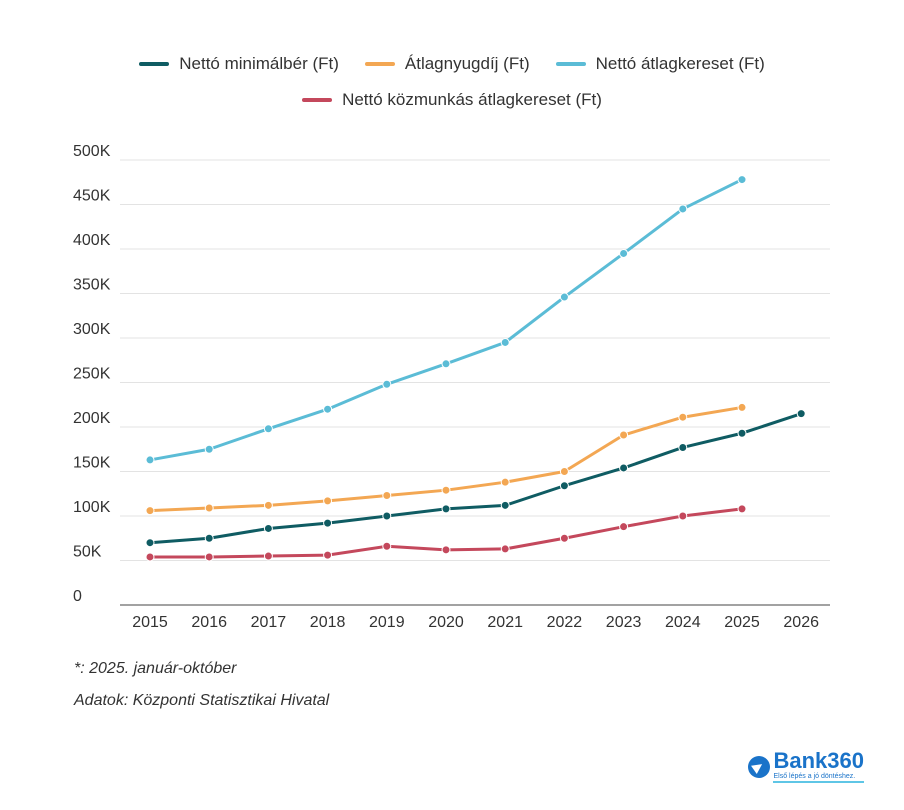 This screenshot has width=904, height=810. I want to click on logo-tagline: Első lépés a jó döntéshez., so click(818, 778).